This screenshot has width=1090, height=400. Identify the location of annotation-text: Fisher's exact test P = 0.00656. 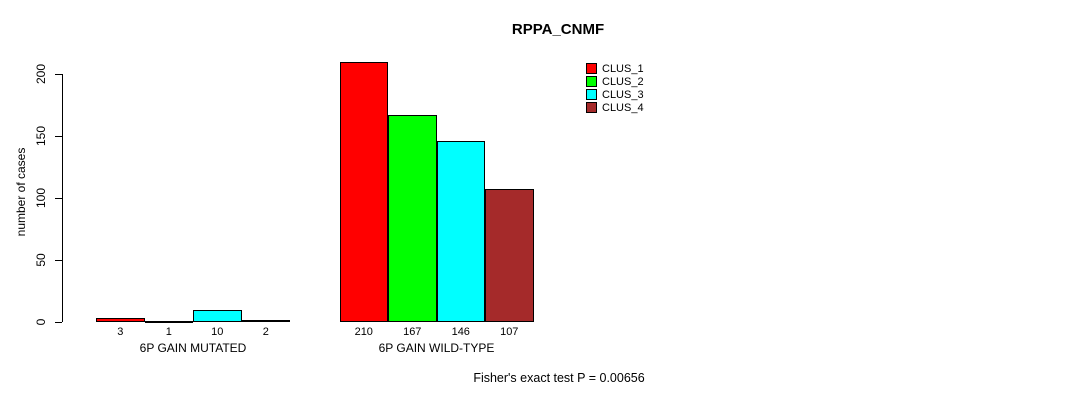
(559, 378).